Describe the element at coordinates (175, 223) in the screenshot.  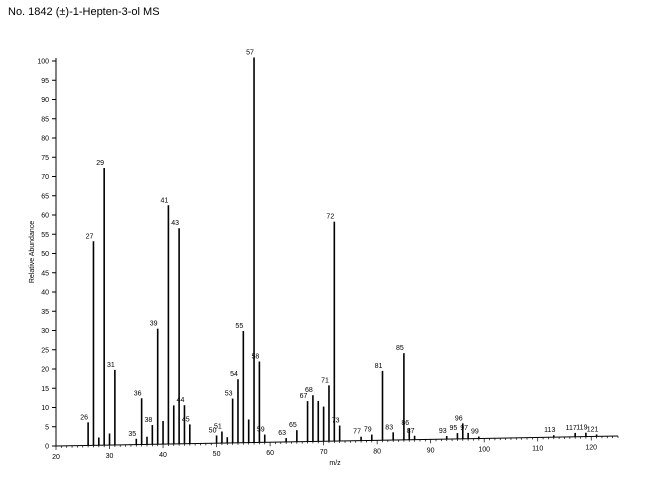
I see `peak-label: 43` at that location.